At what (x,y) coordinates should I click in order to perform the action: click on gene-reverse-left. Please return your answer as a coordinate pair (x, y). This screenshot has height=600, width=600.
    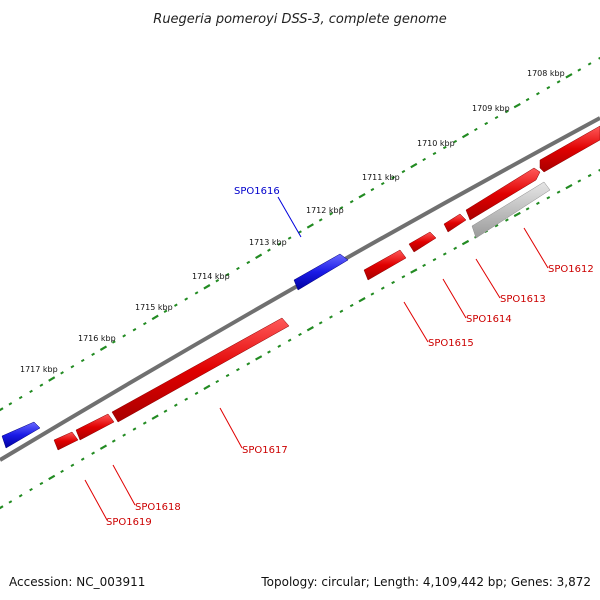
    Looking at the image, I should click on (21, 435).